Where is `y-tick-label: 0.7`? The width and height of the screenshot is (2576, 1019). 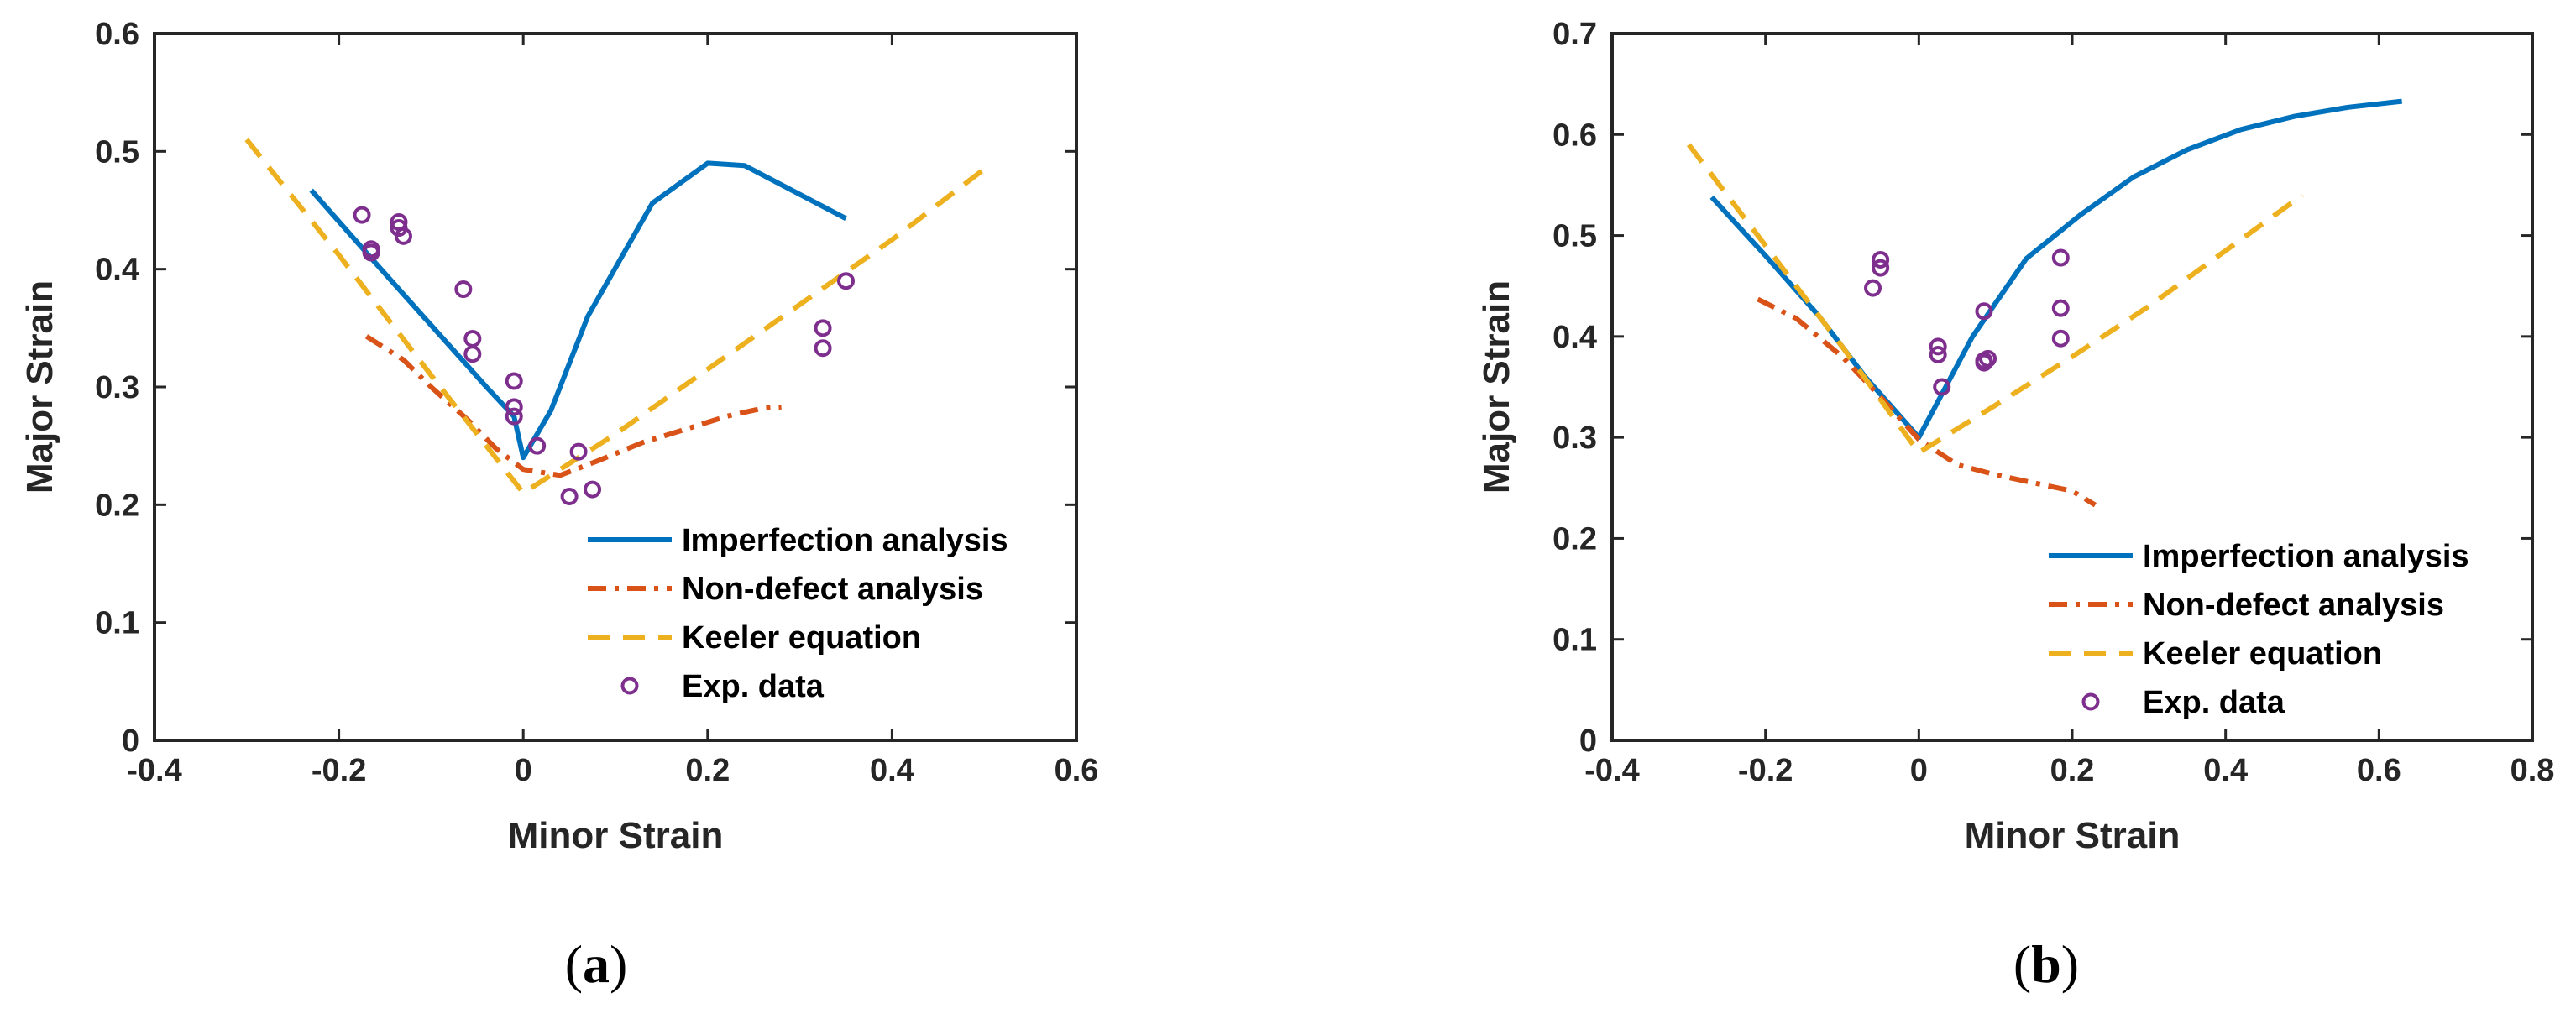
y-tick-label: 0.7 is located at coordinates (1575, 34).